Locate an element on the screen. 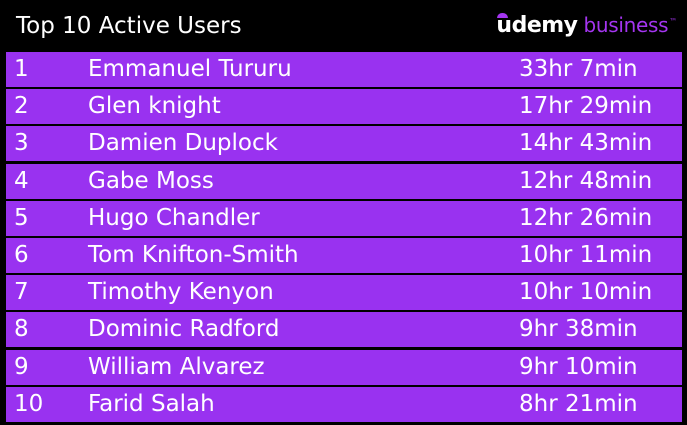 The image size is (687, 425). logo-suffix-text: business is located at coordinates (626, 25).